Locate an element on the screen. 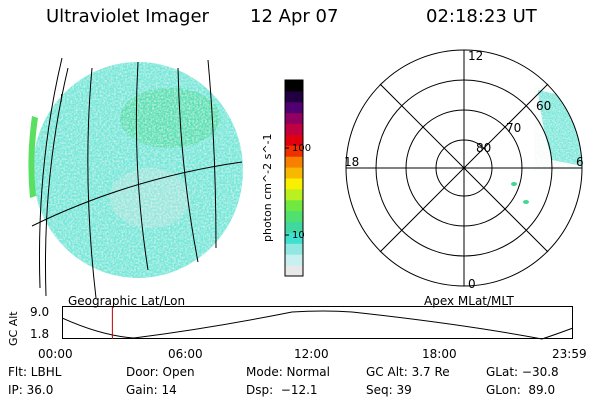 This screenshot has width=600, height=400. mlat-label-70: 70 is located at coordinates (513, 128).